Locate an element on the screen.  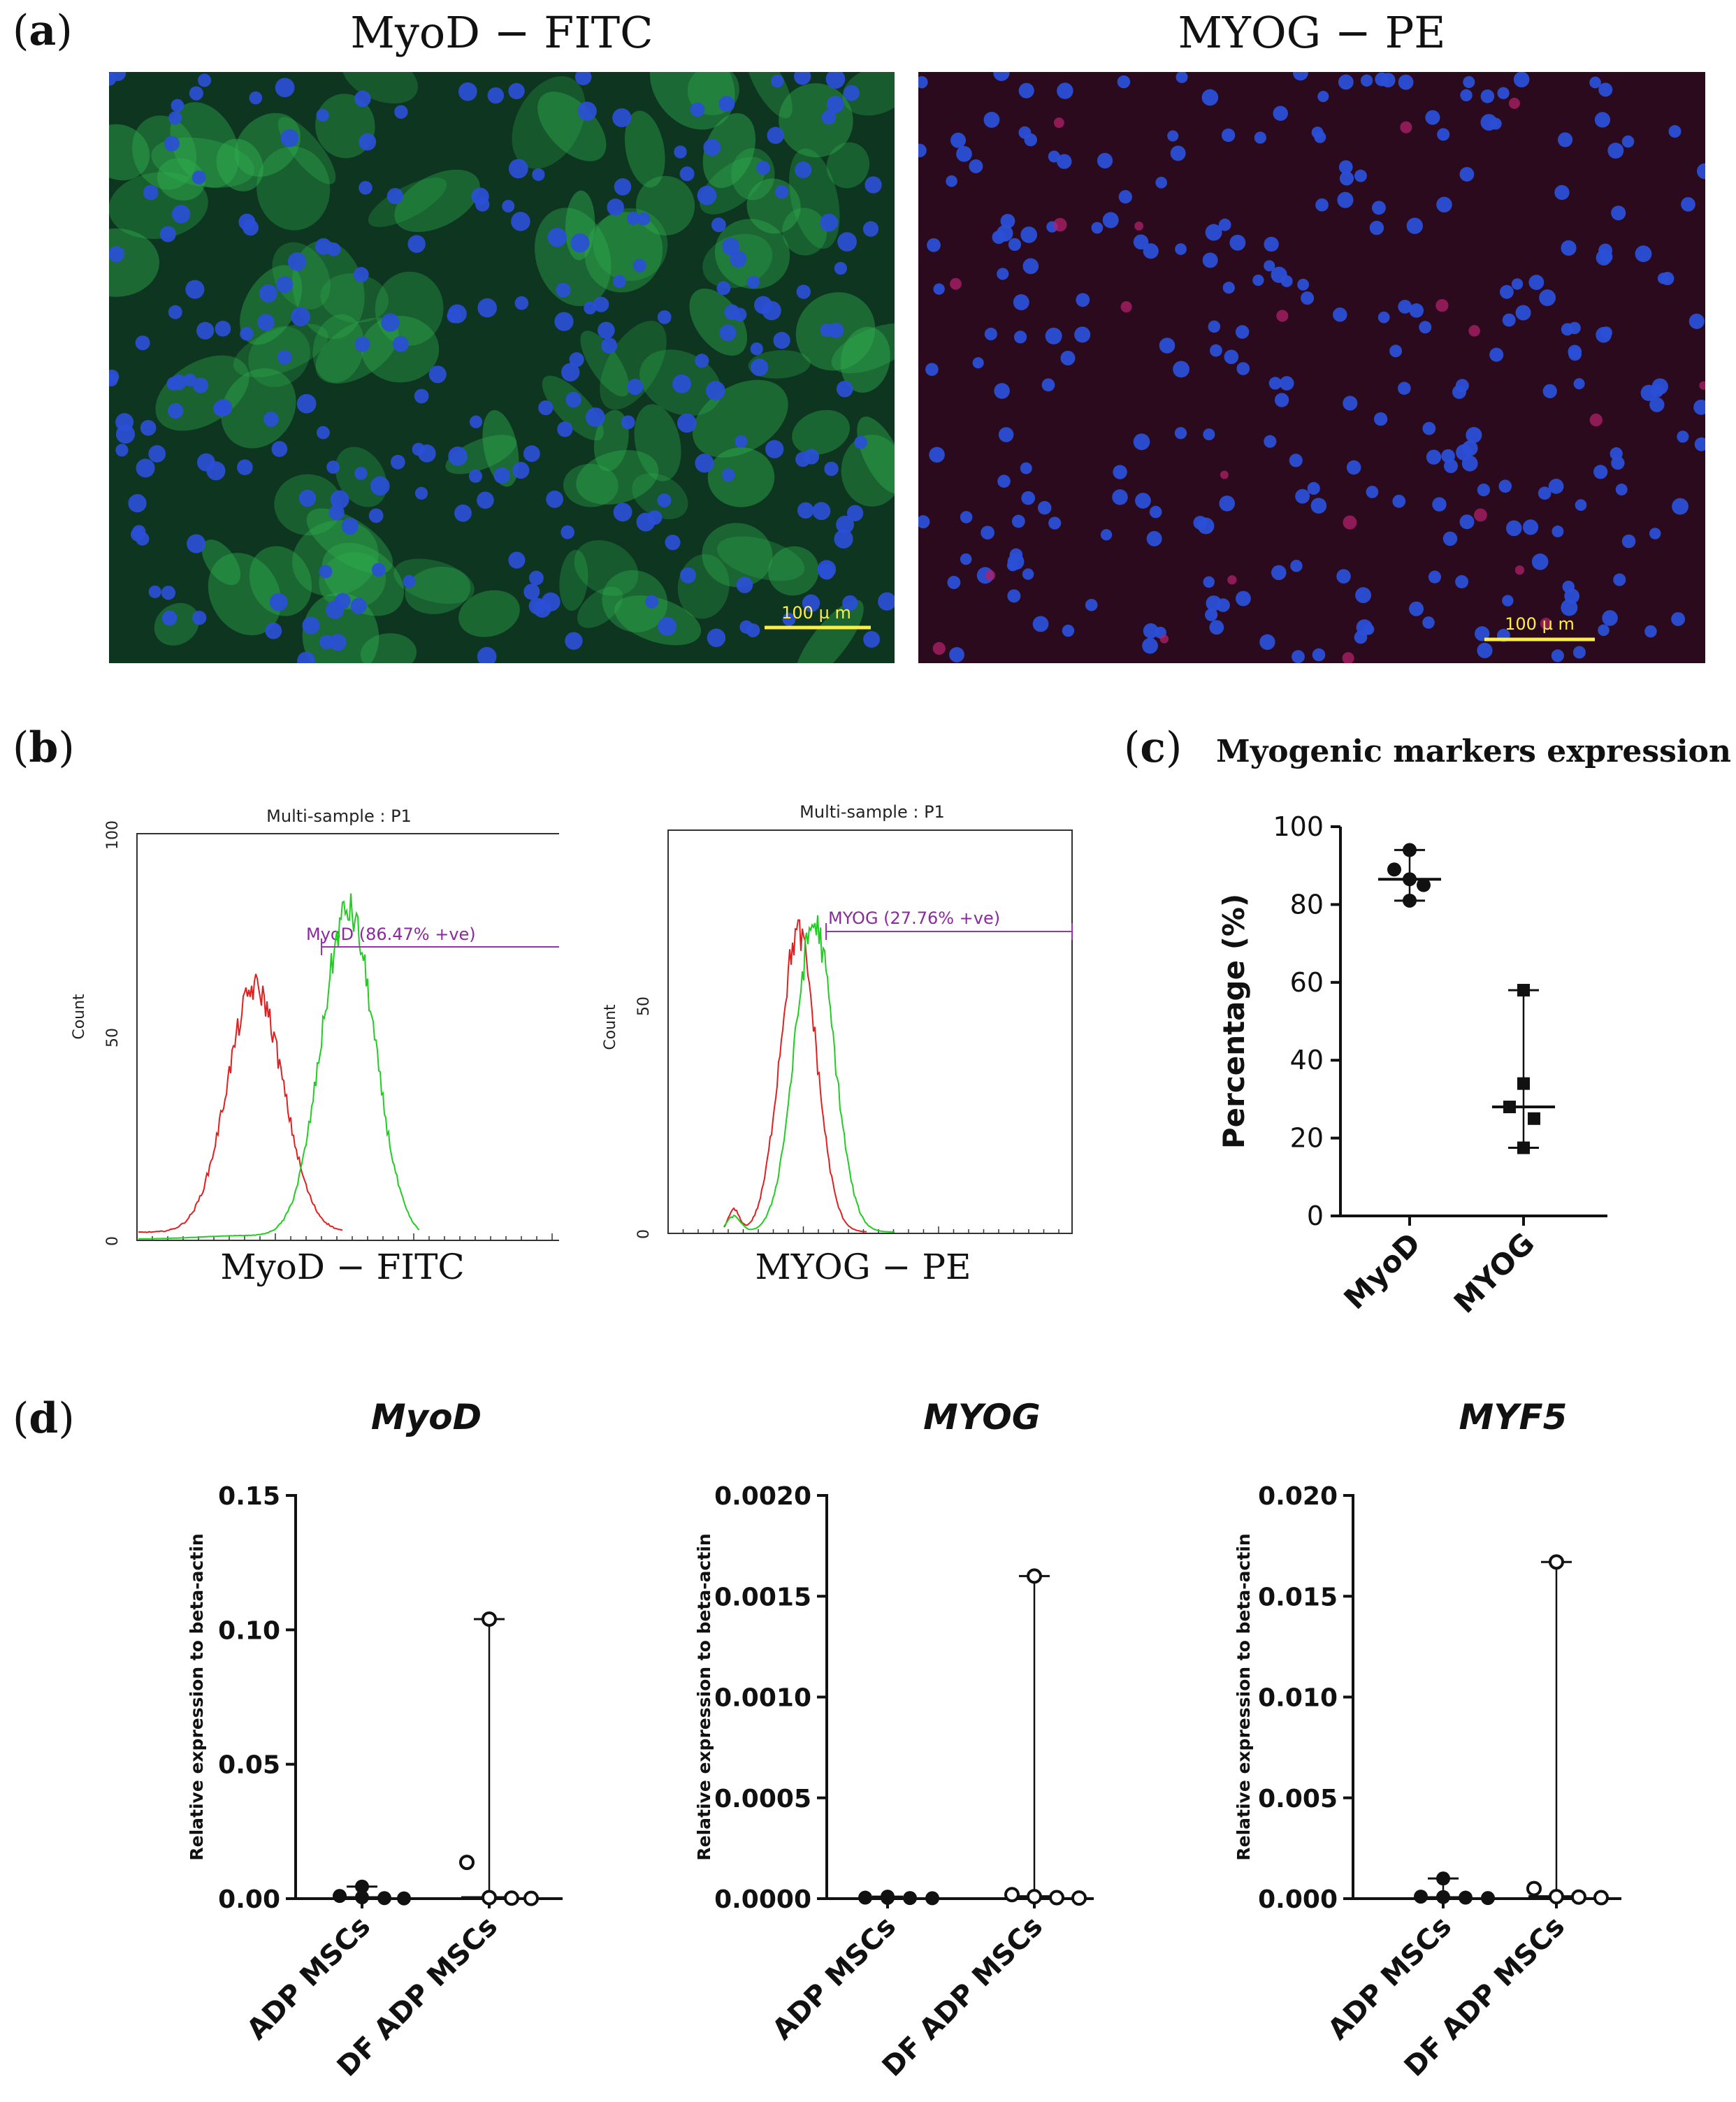
flow-left-ylabel: Count is located at coordinates (79, 1017).